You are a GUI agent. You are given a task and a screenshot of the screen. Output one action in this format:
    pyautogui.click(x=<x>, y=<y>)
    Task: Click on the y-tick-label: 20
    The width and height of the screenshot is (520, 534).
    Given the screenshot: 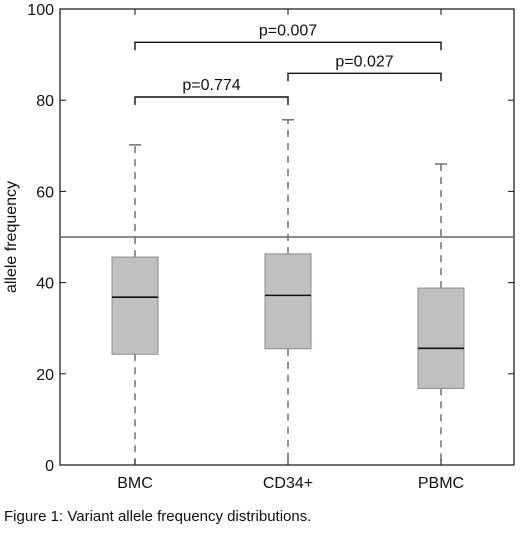 What is the action you would take?
    pyautogui.click(x=45, y=375)
    